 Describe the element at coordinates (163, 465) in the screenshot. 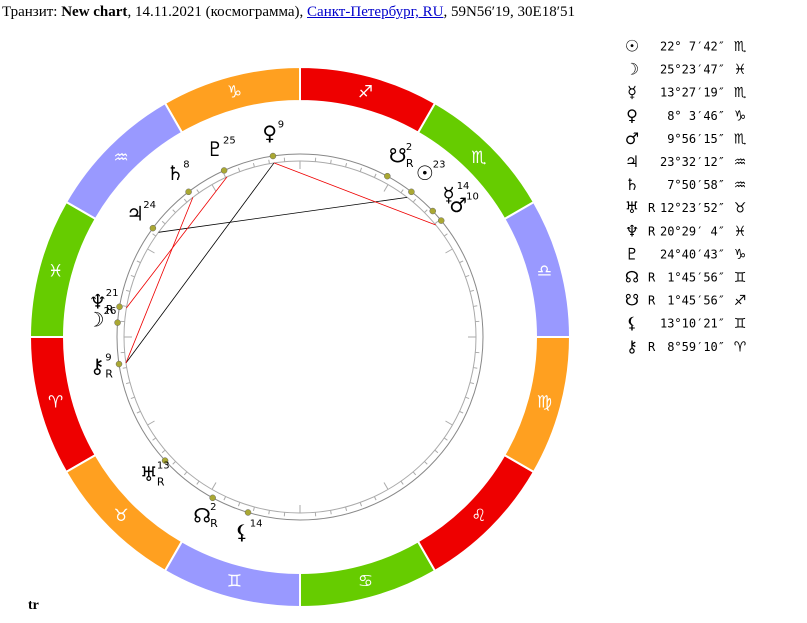

I see `wheel-planet-degree: 13` at that location.